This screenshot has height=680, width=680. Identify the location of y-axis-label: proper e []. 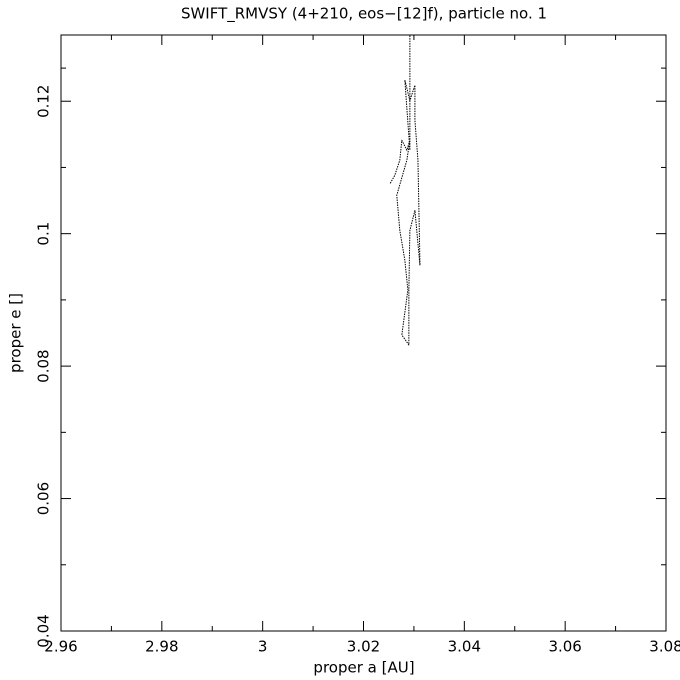
(16, 333).